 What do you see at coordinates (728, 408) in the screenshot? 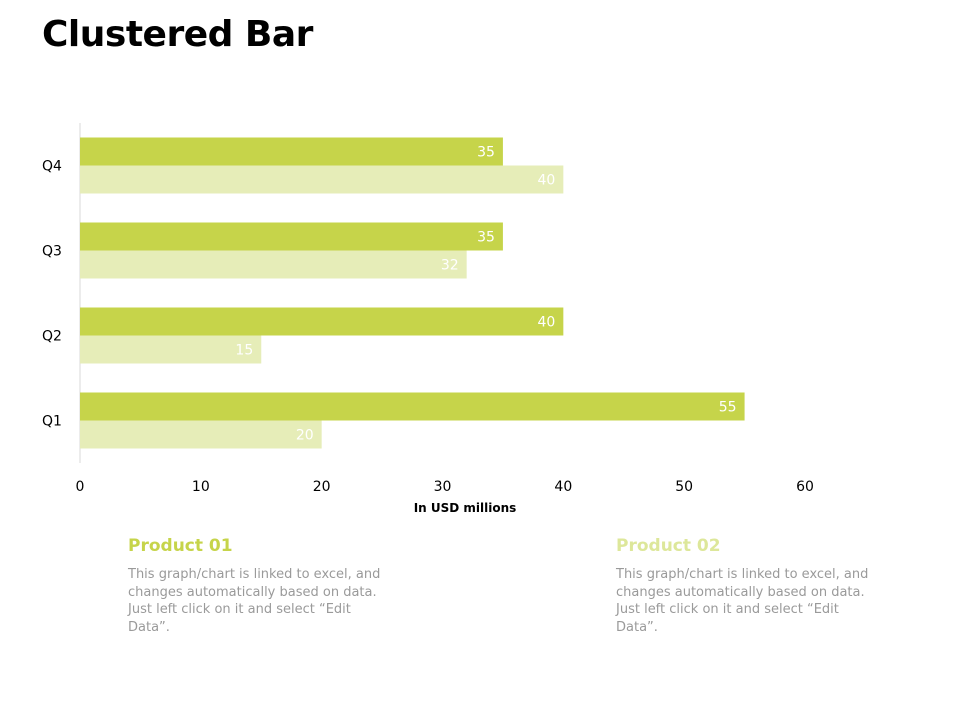
I see `data-label-q1-series-1: 55` at bounding box center [728, 408].